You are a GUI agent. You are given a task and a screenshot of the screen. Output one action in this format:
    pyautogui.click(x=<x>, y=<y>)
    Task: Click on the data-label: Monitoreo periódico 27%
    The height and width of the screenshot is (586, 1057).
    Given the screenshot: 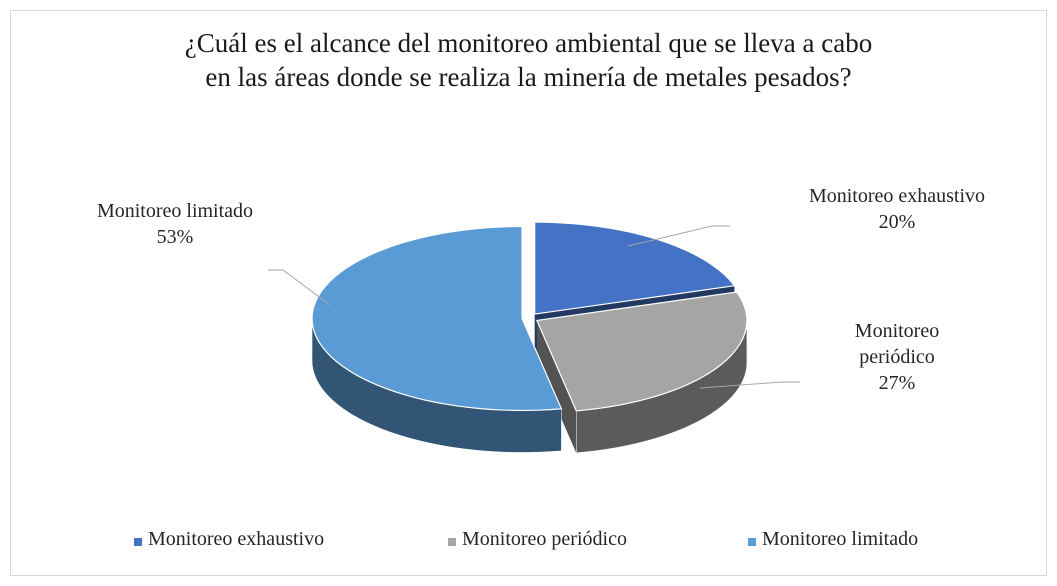 What is the action you would take?
    pyautogui.click(x=897, y=357)
    